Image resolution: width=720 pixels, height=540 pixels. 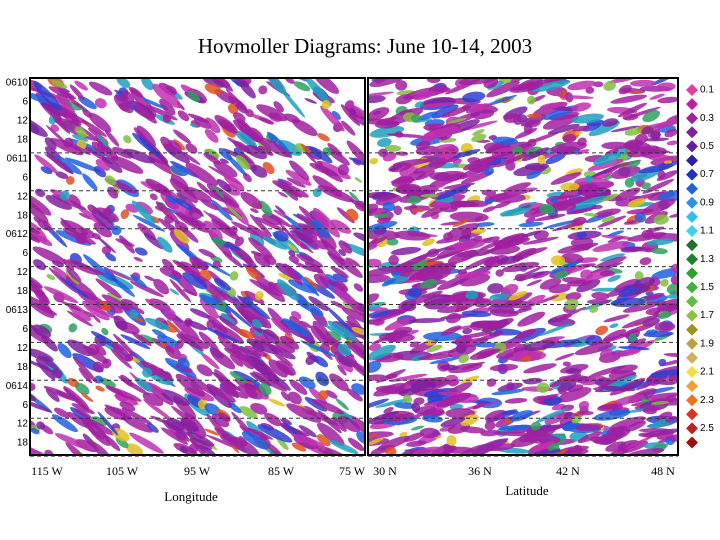 What do you see at coordinates (352, 471) in the screenshot?
I see `longitude-tick-label: 75 W` at bounding box center [352, 471].